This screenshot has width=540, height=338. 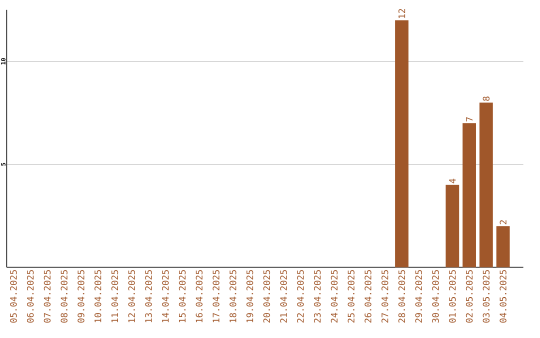 I want to click on x-tick-label: 24.04.2025, so click(x=334, y=296).